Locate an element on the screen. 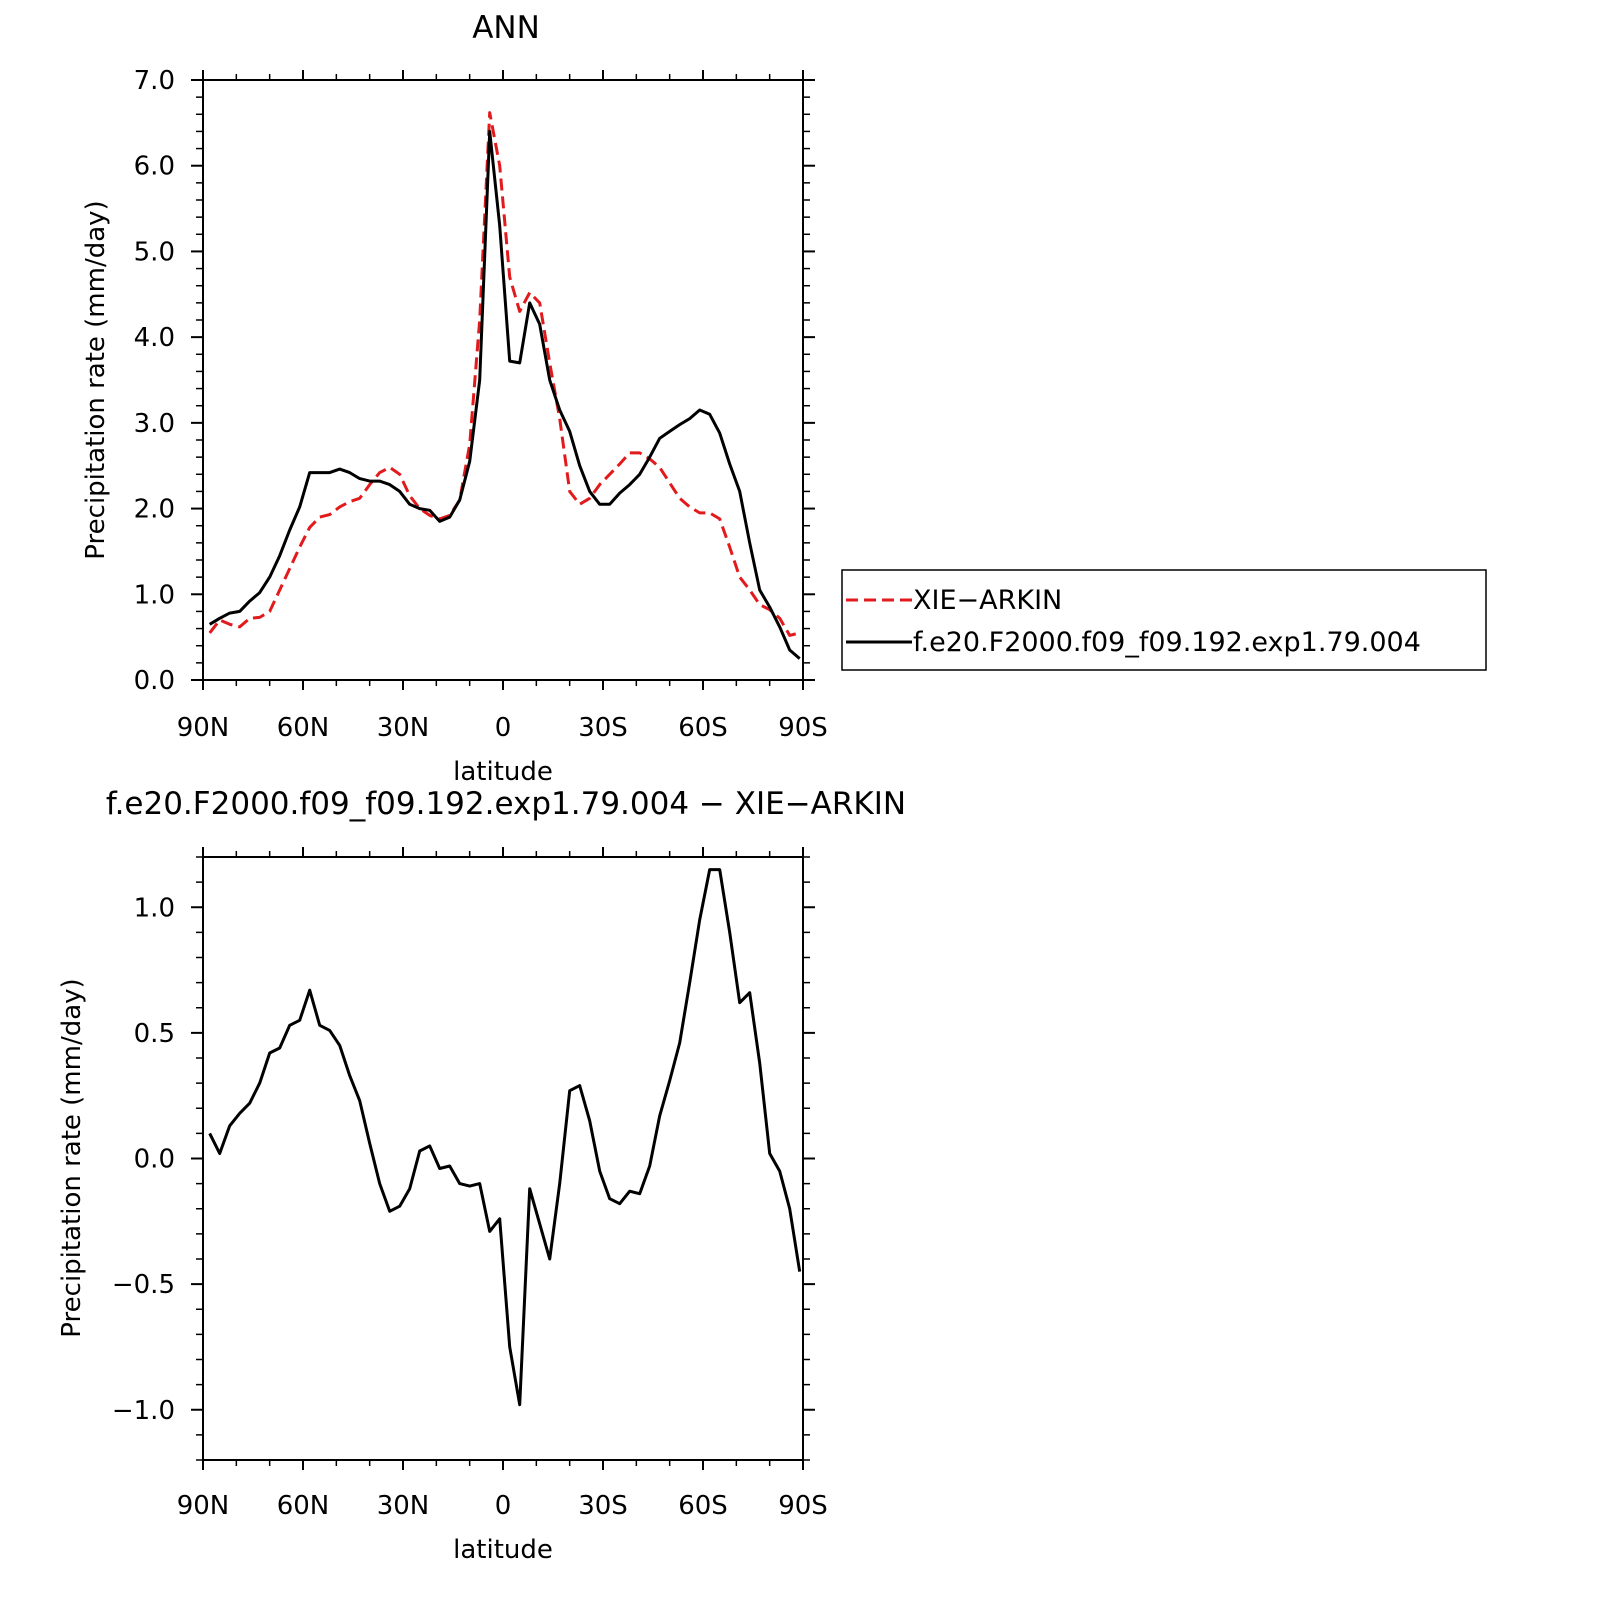 Image resolution: width=1599 pixels, height=1602 pixels. y-tick-label: 6.0 is located at coordinates (154, 167).